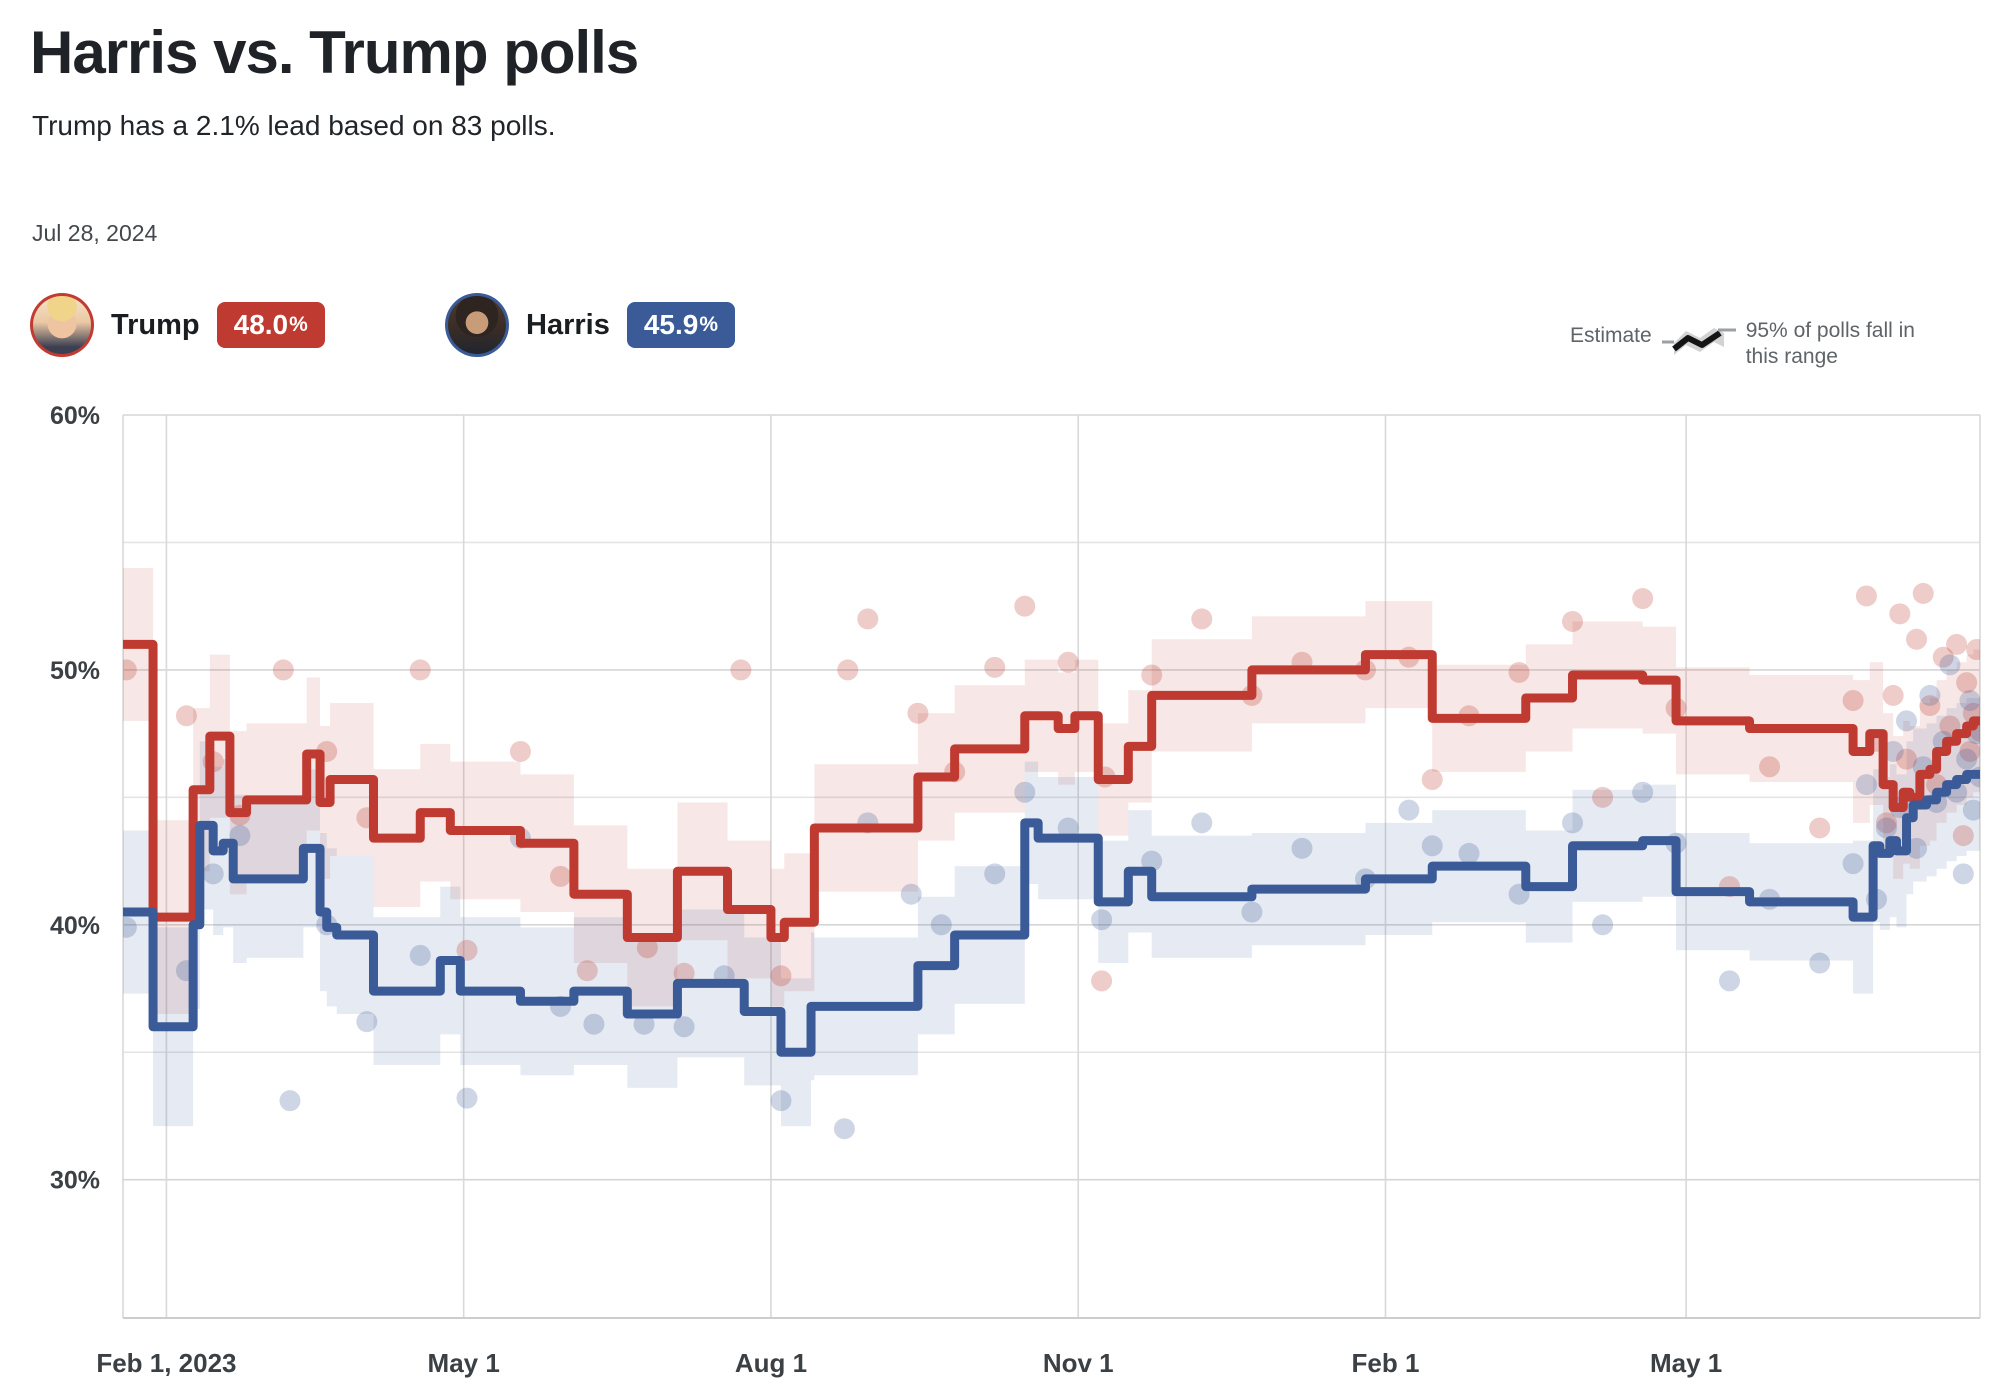 The height and width of the screenshot is (1388, 1999). I want to click on x-tick-label-0: Feb 1, 2023, so click(166, 1363).